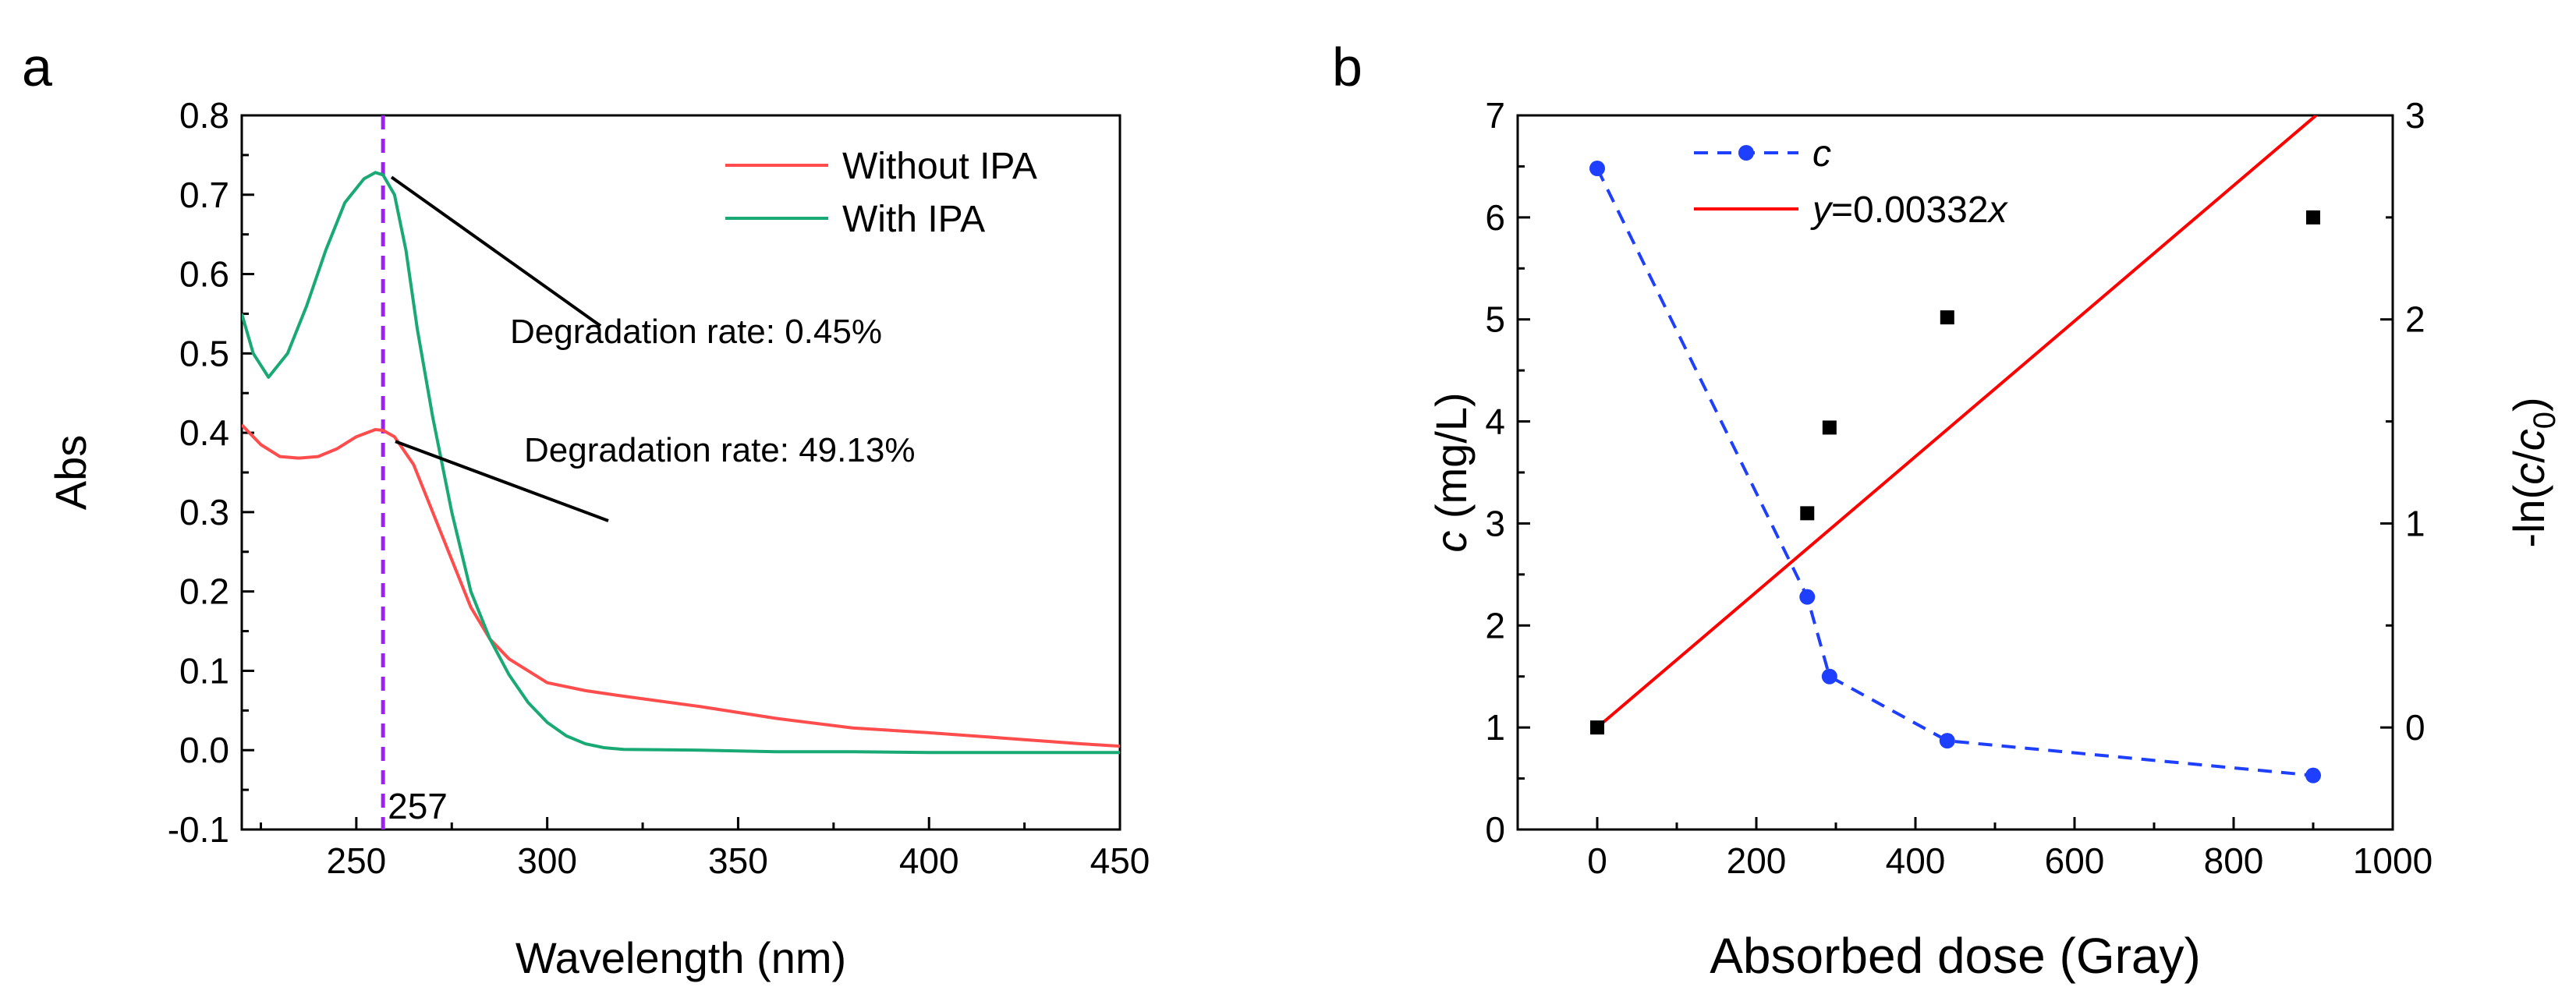 Image resolution: width=2576 pixels, height=994 pixels. I want to click on y-tick-label: 0, so click(1495, 829).